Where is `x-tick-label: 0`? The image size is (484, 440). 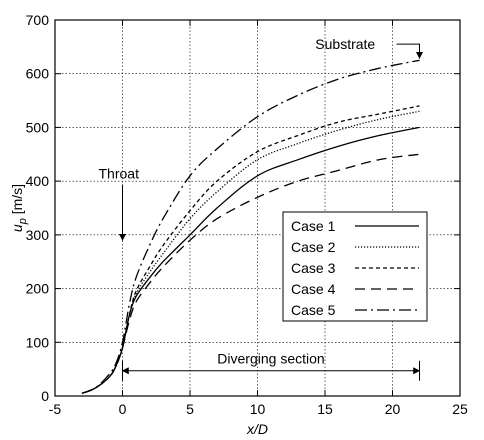
x-tick-label: 0 is located at coordinates (123, 409).